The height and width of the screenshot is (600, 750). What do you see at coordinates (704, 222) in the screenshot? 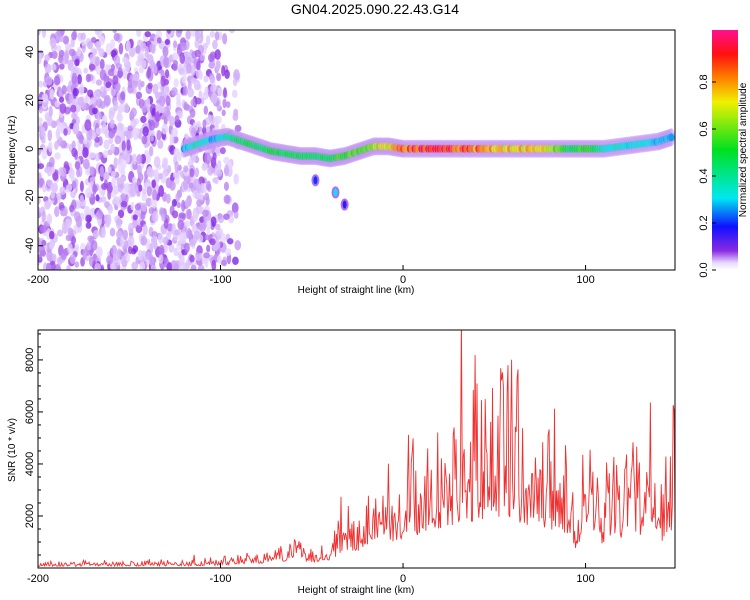
I see `colorbar-tick-label: 0.2` at bounding box center [704, 222].